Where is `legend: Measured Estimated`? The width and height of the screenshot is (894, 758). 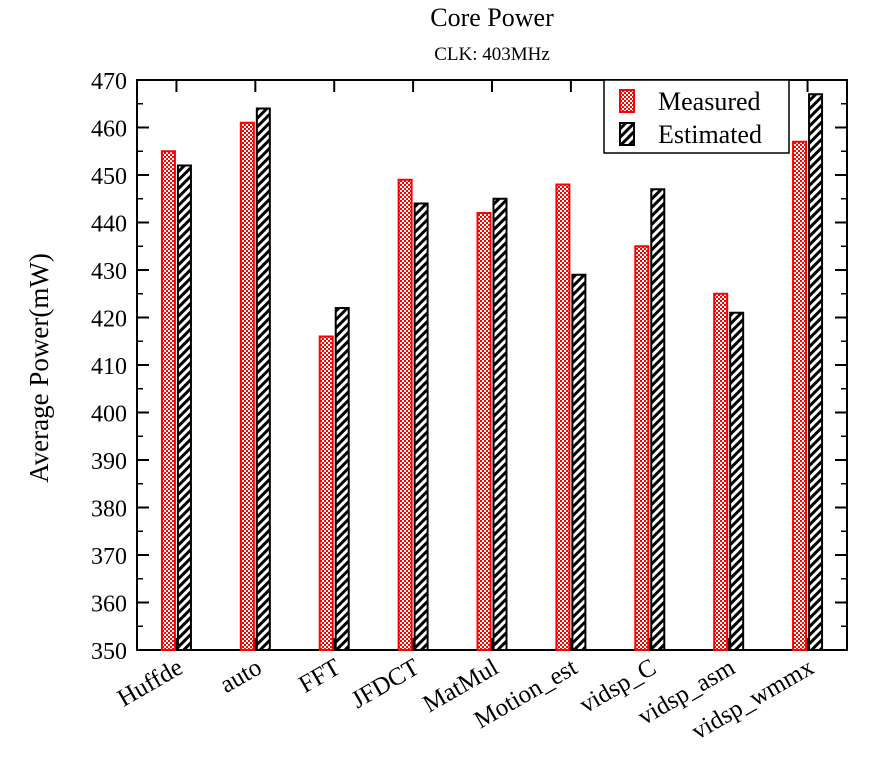
legend: Measured Estimated is located at coordinates (696, 116).